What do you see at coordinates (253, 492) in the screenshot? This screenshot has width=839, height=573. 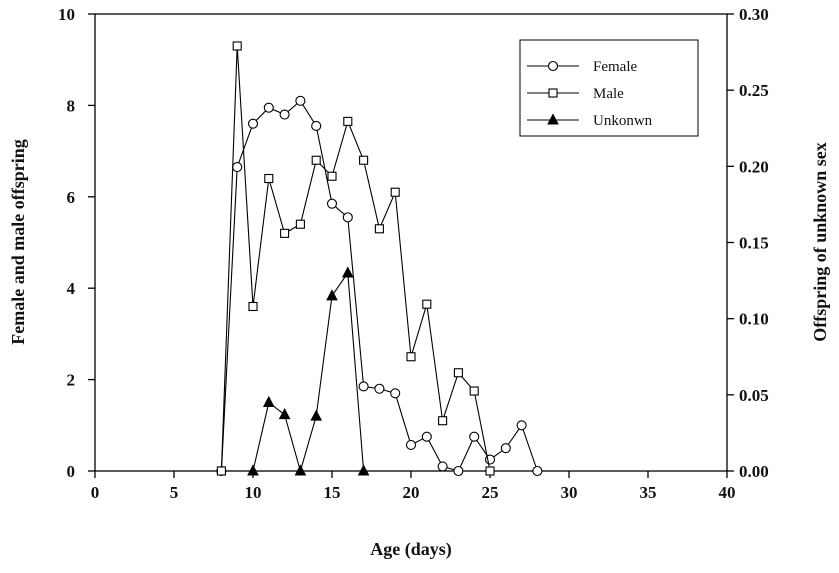 I see `x-tick-label: 10` at bounding box center [253, 492].